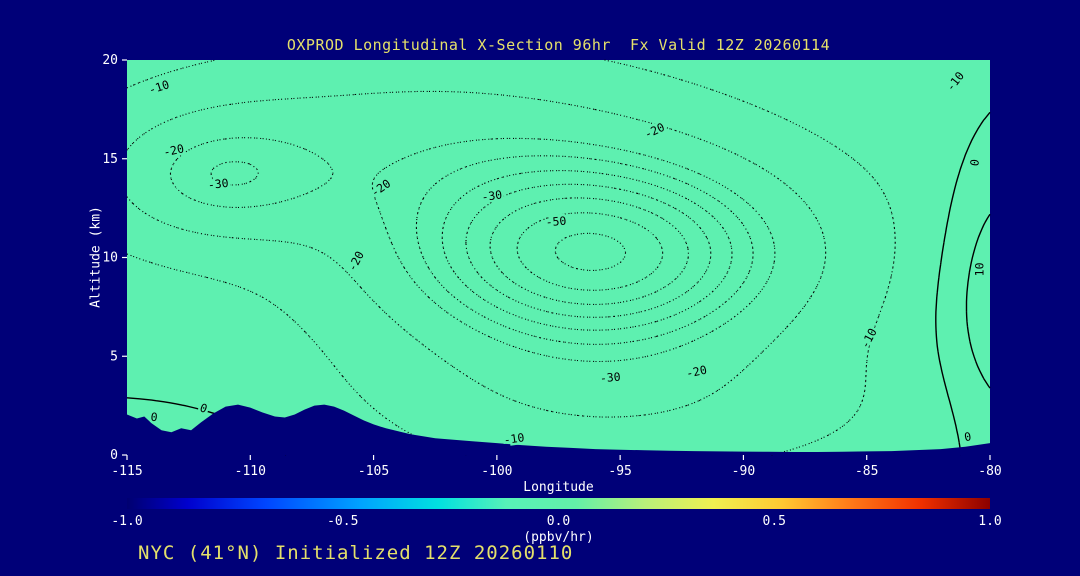 This screenshot has height=576, width=1080. Describe the element at coordinates (110, 258) in the screenshot. I see `y-axis-tick-label: 10` at that location.